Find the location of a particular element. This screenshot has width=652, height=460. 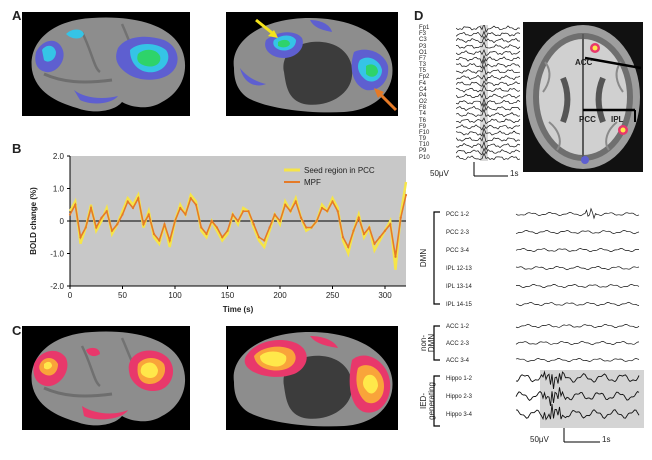

ieeg-channel-label: ACC 3-4 is located at coordinates (458, 361).